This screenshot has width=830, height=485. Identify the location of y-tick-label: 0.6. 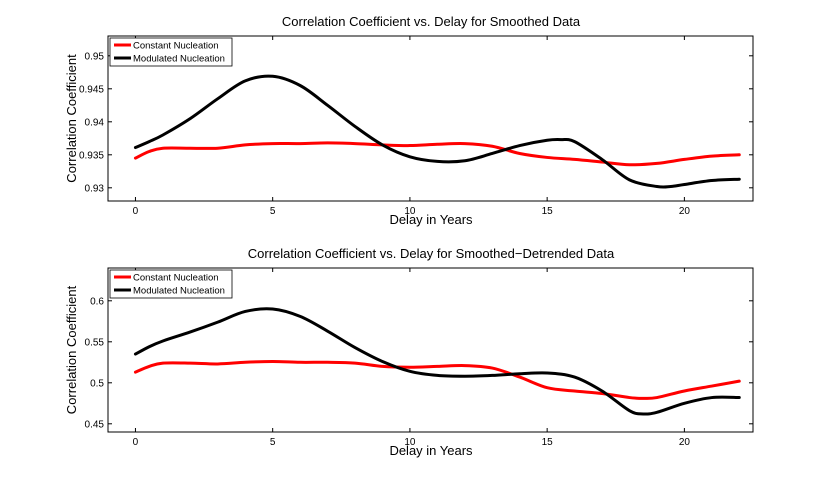
(97, 301).